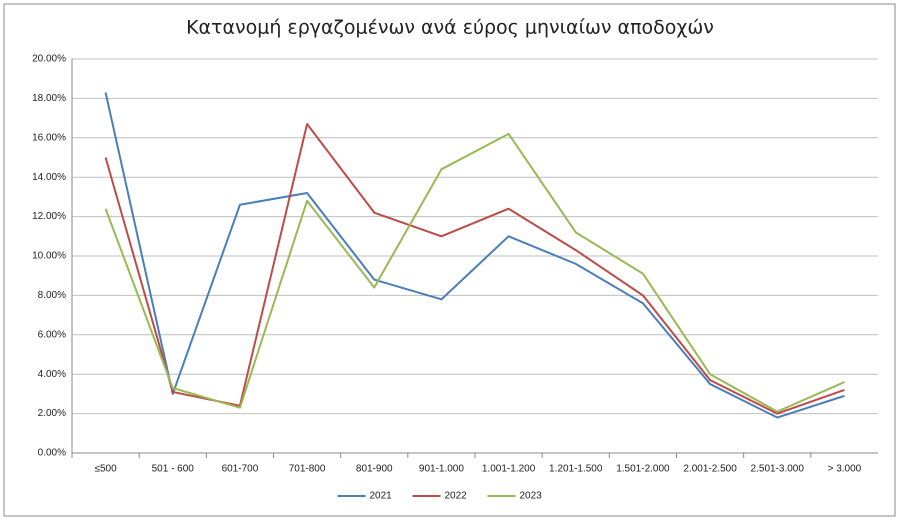 This screenshot has width=900, height=521. What do you see at coordinates (52, 334) in the screenshot?
I see `y-tick-label: 6.00%` at bounding box center [52, 334].